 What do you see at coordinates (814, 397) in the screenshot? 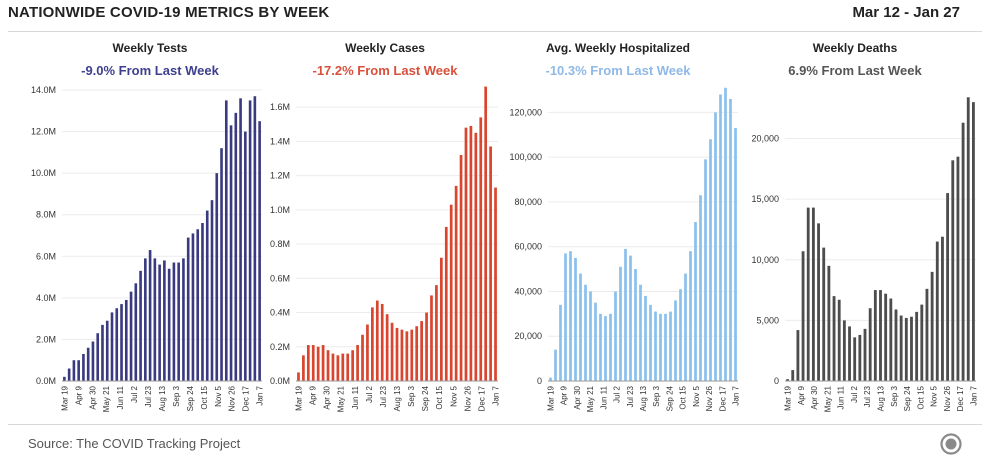
I see `deaths-x-tick-label: Apr 30` at bounding box center [814, 397].